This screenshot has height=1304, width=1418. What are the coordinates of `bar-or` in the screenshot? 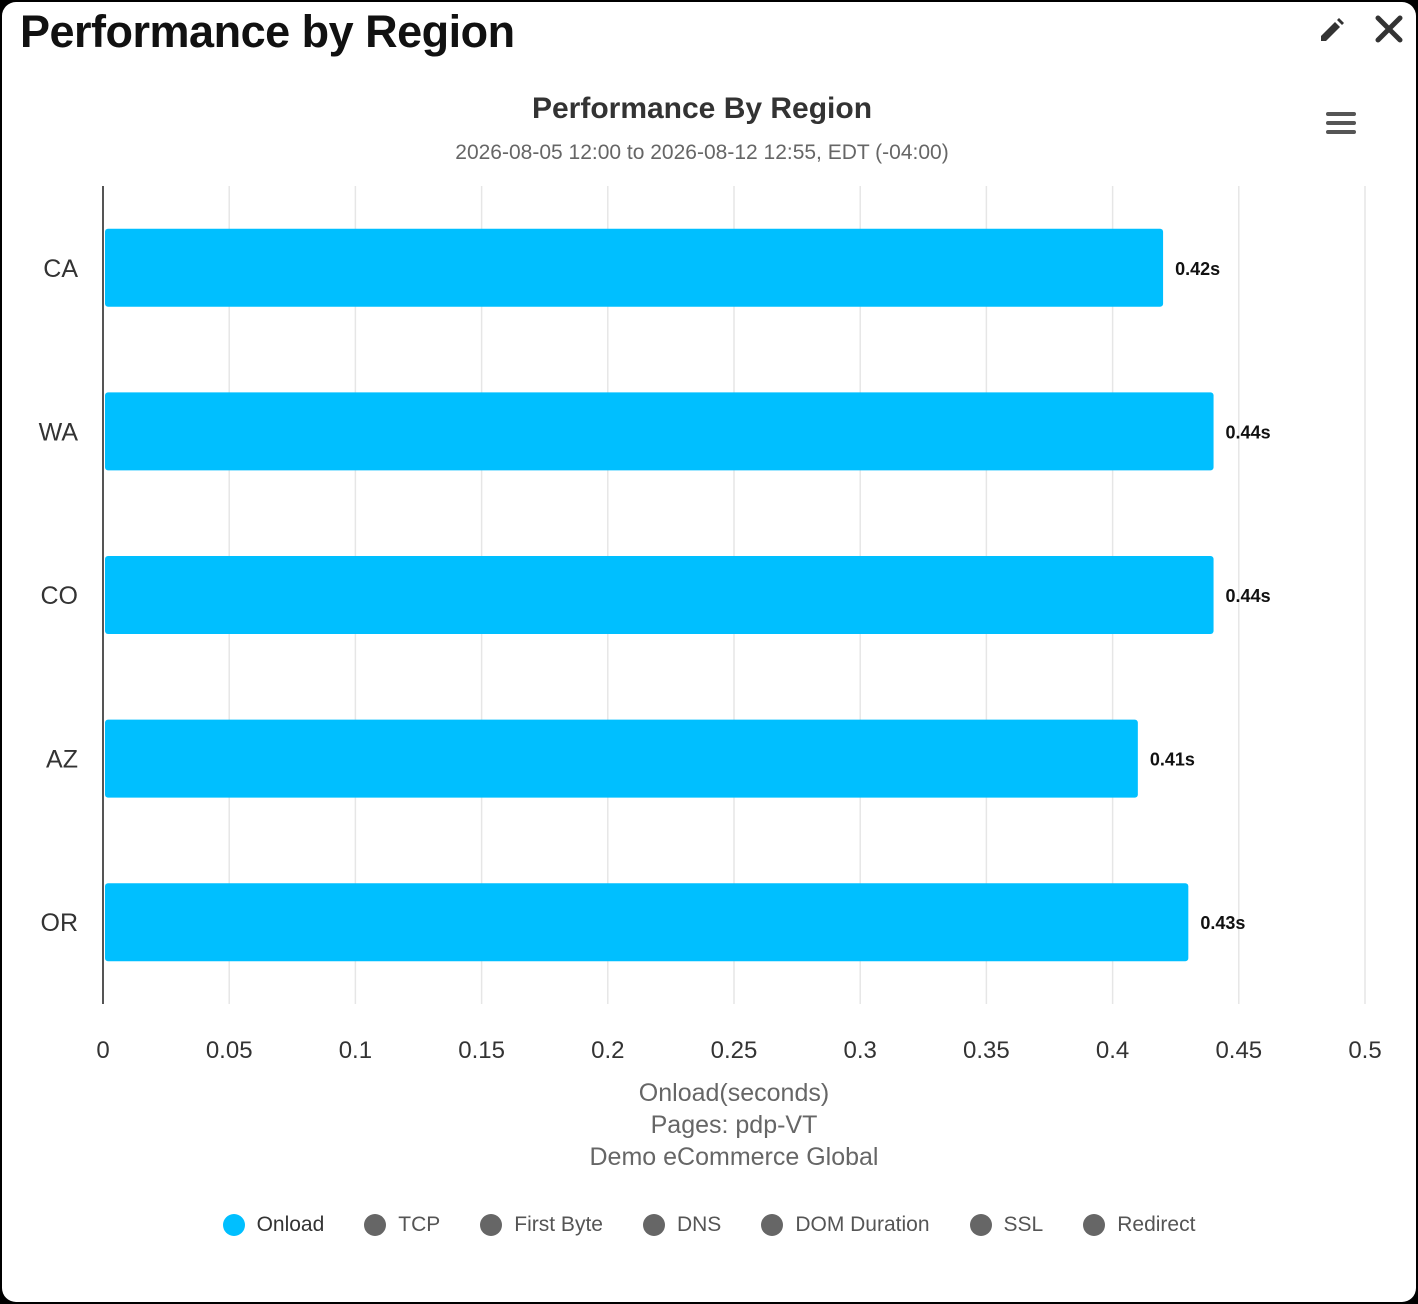 It's located at (647, 922).